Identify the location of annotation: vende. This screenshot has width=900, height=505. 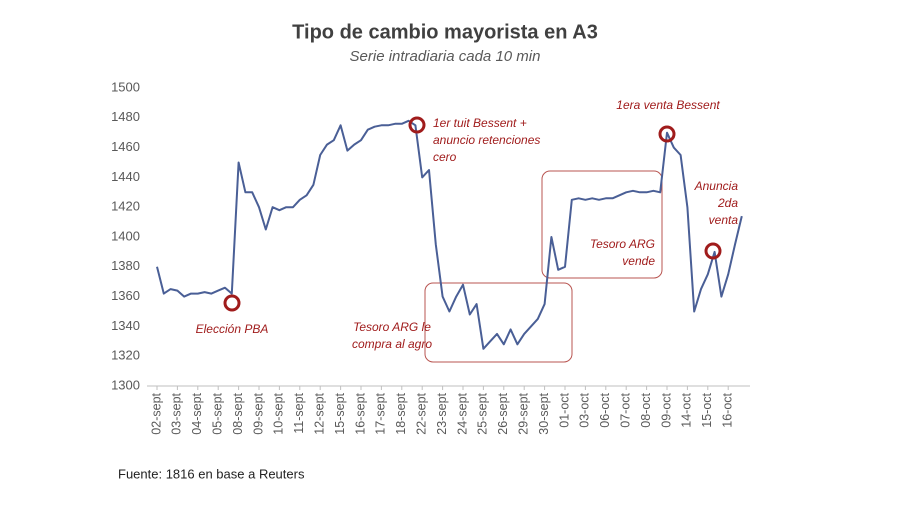
(638, 261).